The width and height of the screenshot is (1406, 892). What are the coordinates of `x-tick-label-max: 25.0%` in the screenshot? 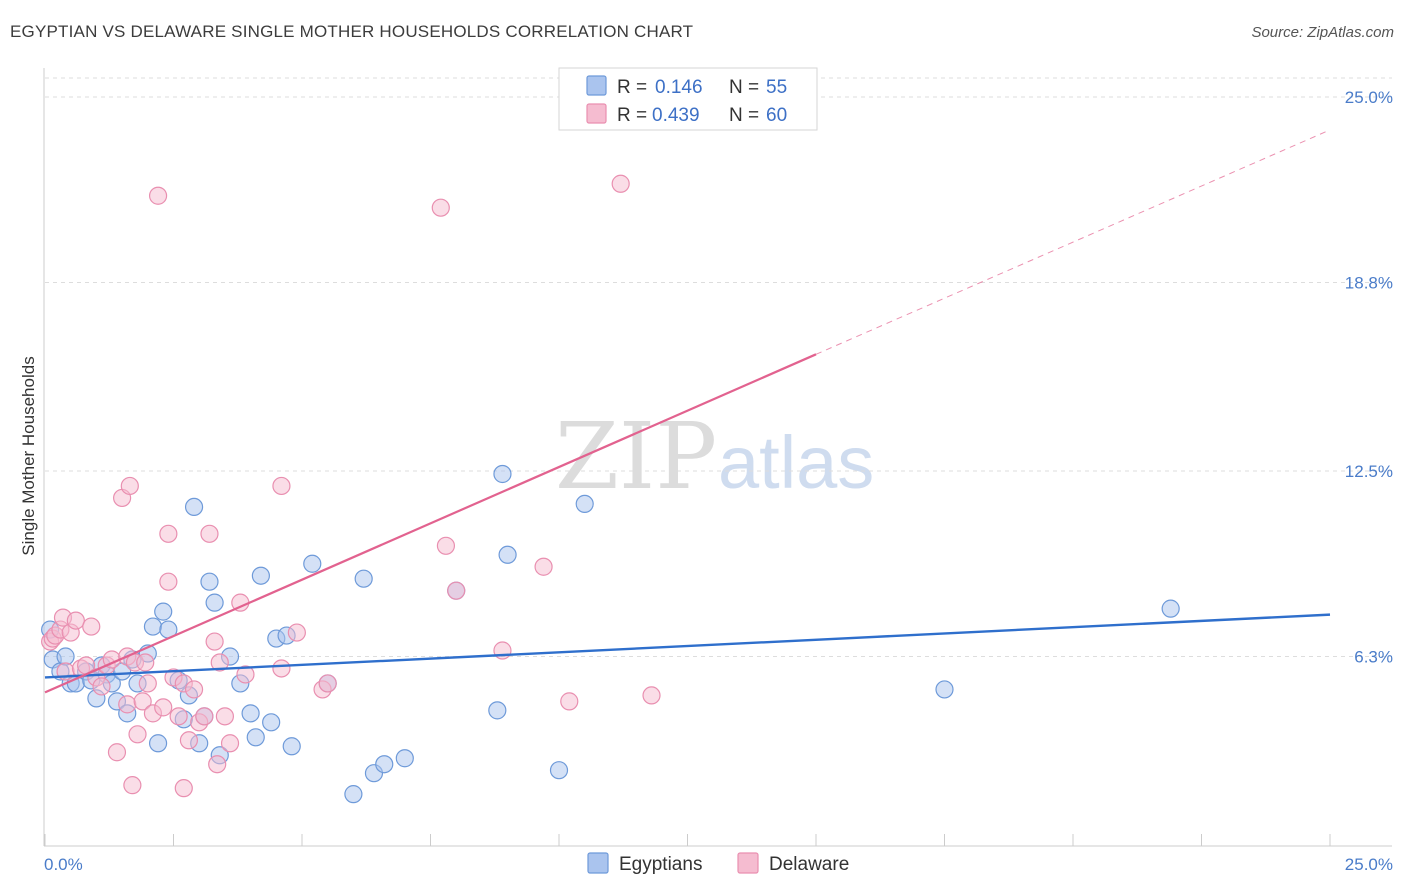 It's located at (1369, 864).